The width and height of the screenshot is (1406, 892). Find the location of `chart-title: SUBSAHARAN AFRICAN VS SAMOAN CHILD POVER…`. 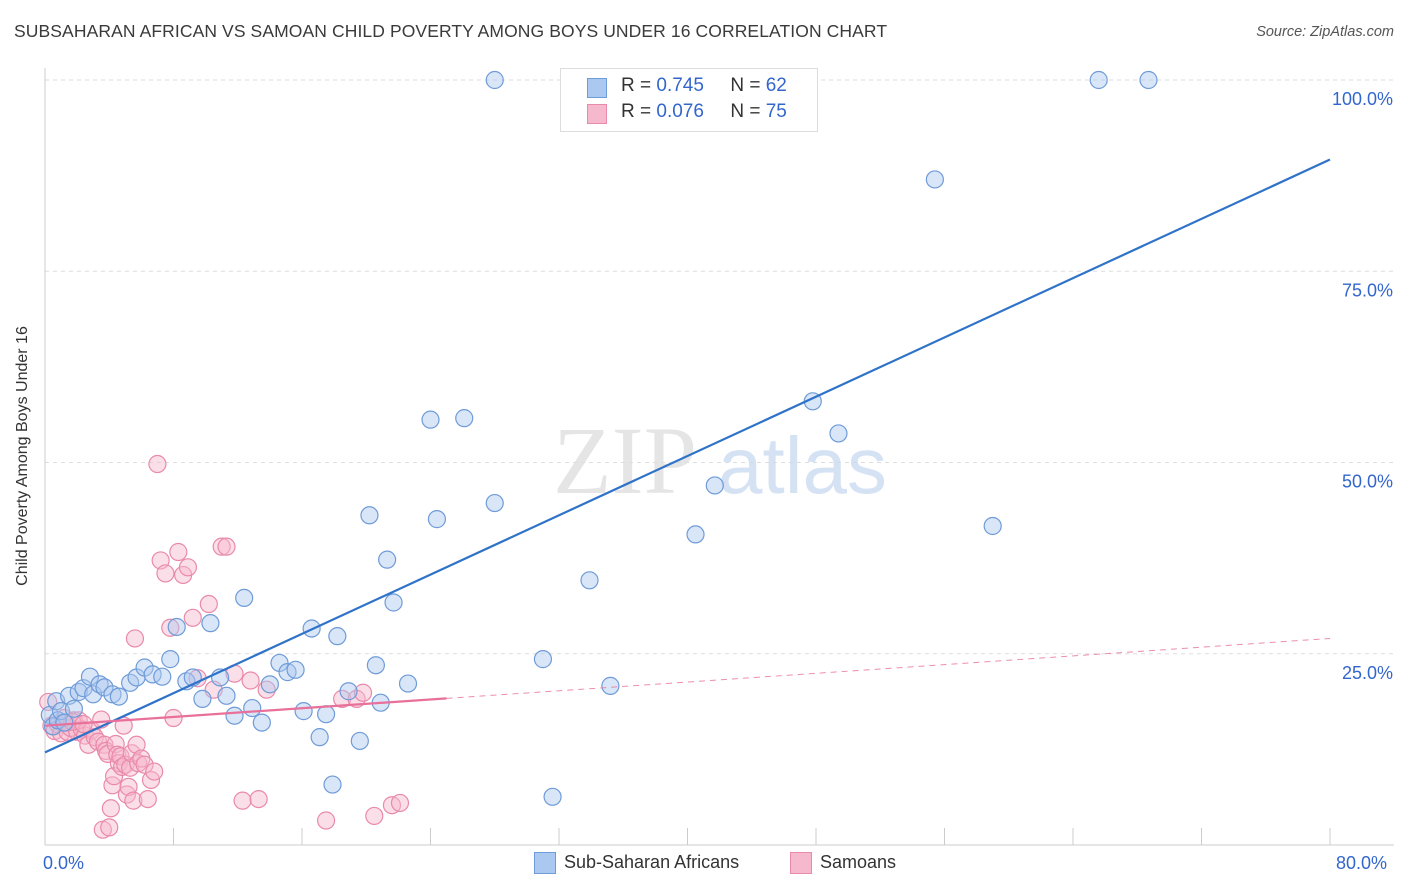

chart-title: SUBSAHARAN AFRICAN VS SAMOAN CHILD POVER… is located at coordinates (451, 31).